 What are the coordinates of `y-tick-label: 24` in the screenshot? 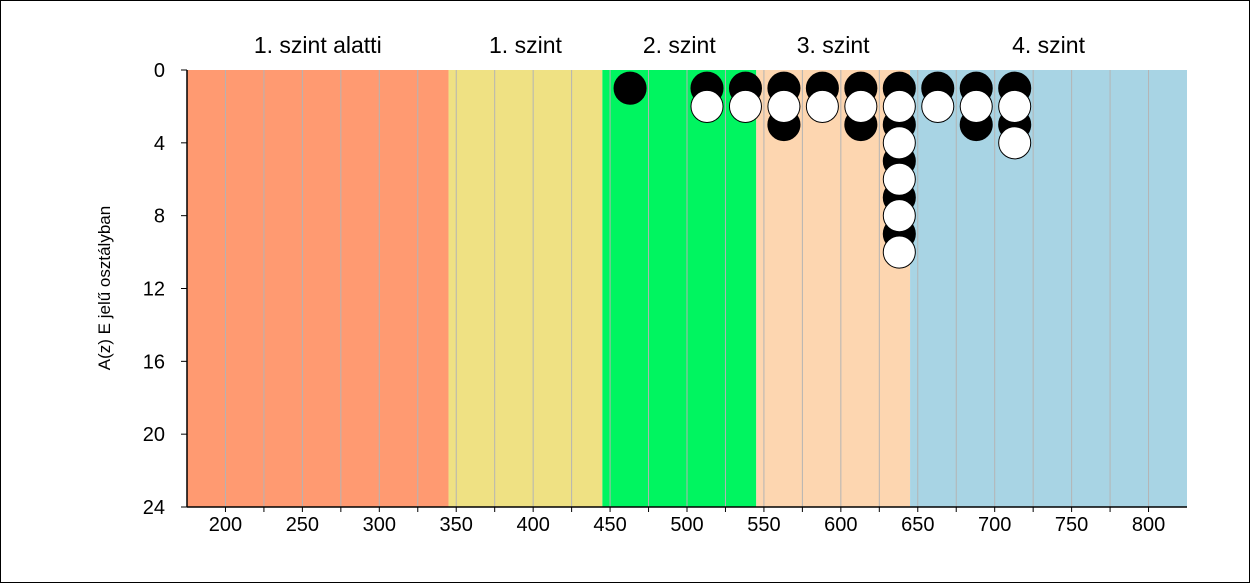 It's located at (154, 508).